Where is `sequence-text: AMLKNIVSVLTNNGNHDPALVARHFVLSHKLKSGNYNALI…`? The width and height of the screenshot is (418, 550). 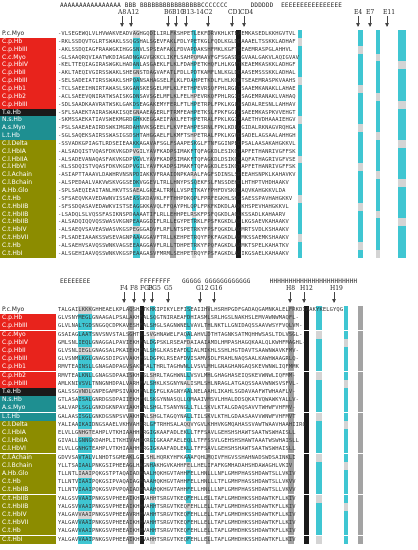
sequence-text: AMLKNIVSVLTNNGNHDPALVARHFVLSHKLKSGNYNALI… is located at coordinates (179, 383).